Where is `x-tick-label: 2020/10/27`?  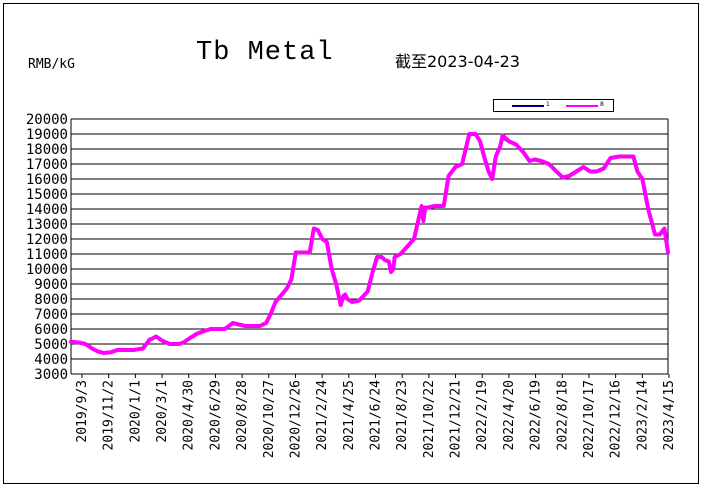 x-tick-label: 2020/10/27 is located at coordinates (269, 419).